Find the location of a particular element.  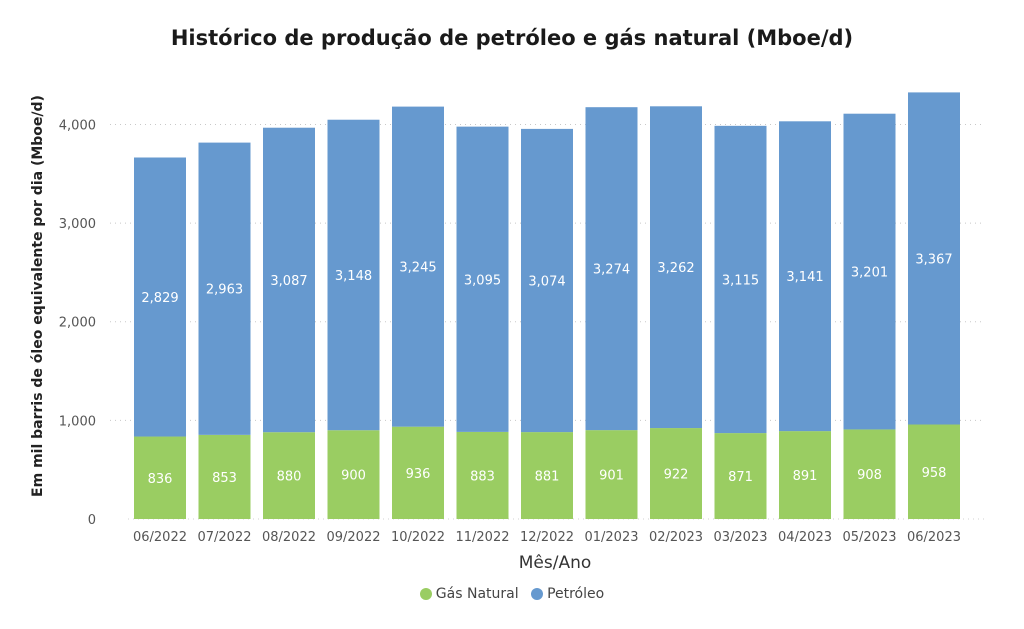

x-tick-label: 08/2022 is located at coordinates (289, 537).